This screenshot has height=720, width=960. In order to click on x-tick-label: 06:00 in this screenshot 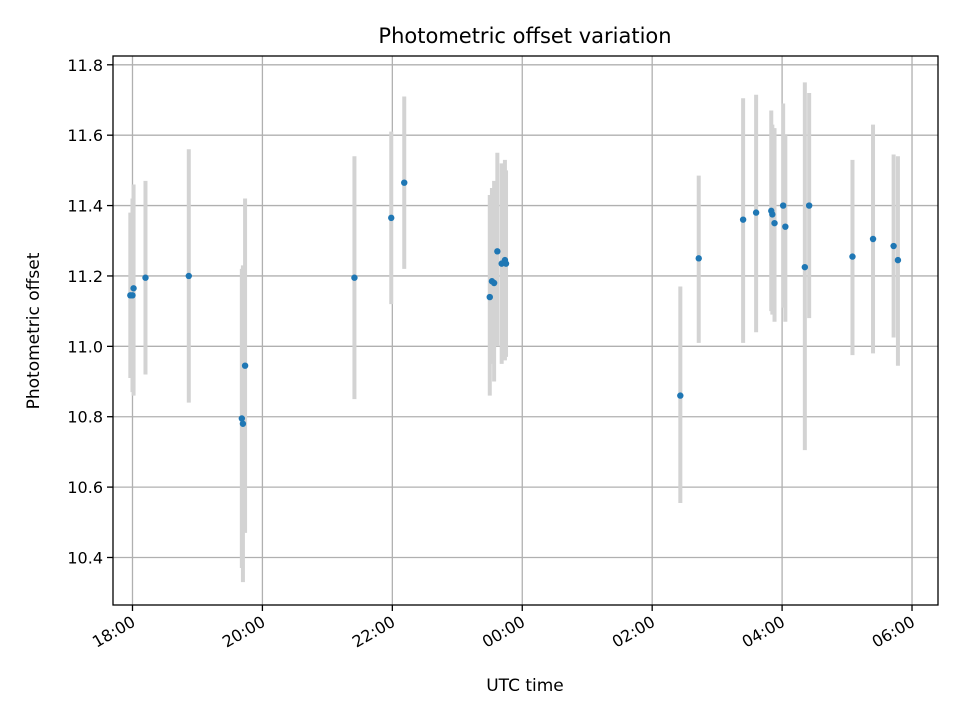, I will do `click(893, 632)`.